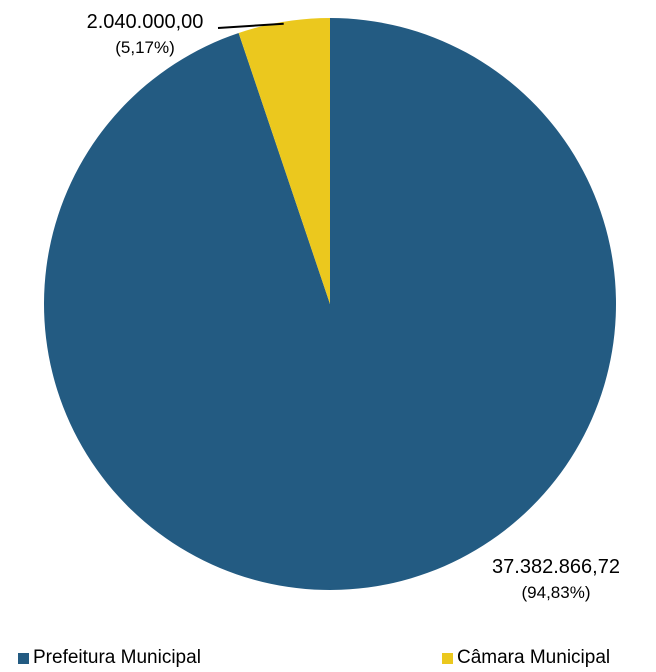 Image resolution: width=656 pixels, height=672 pixels. What do you see at coordinates (145, 22) in the screenshot?
I see `data-label-camara-value: 2.040.000,00` at bounding box center [145, 22].